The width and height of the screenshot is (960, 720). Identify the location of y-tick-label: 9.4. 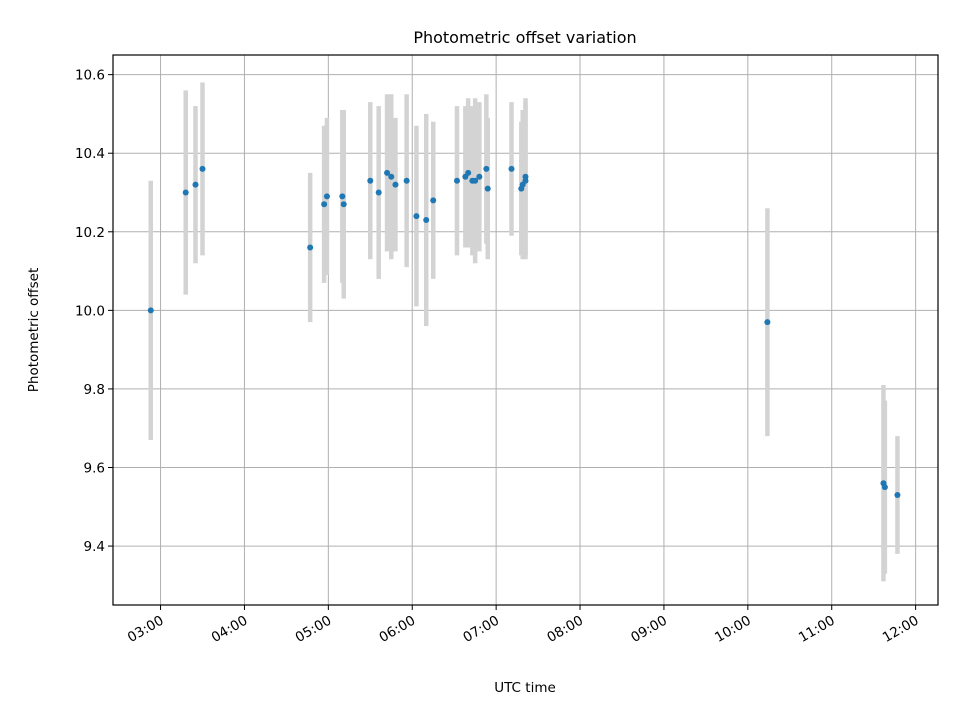
(94, 547).